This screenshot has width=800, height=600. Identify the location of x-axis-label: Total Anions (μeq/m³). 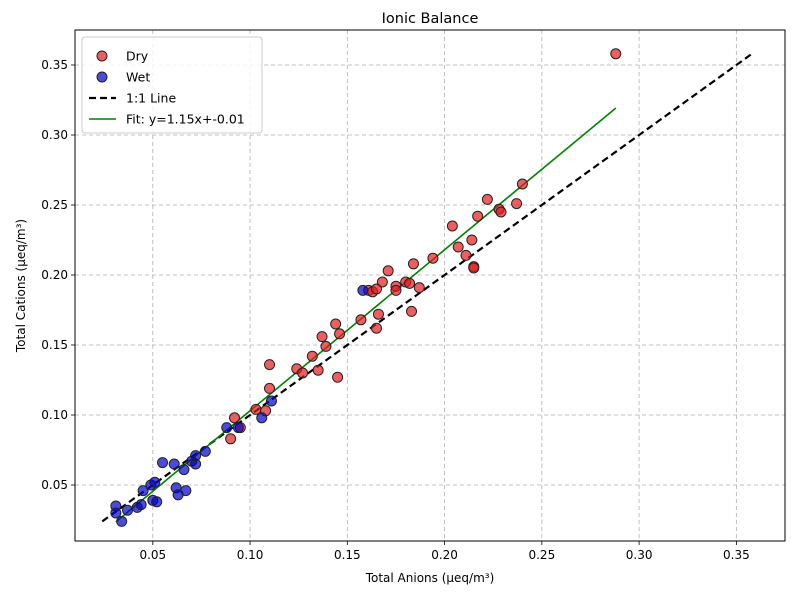
(430, 578).